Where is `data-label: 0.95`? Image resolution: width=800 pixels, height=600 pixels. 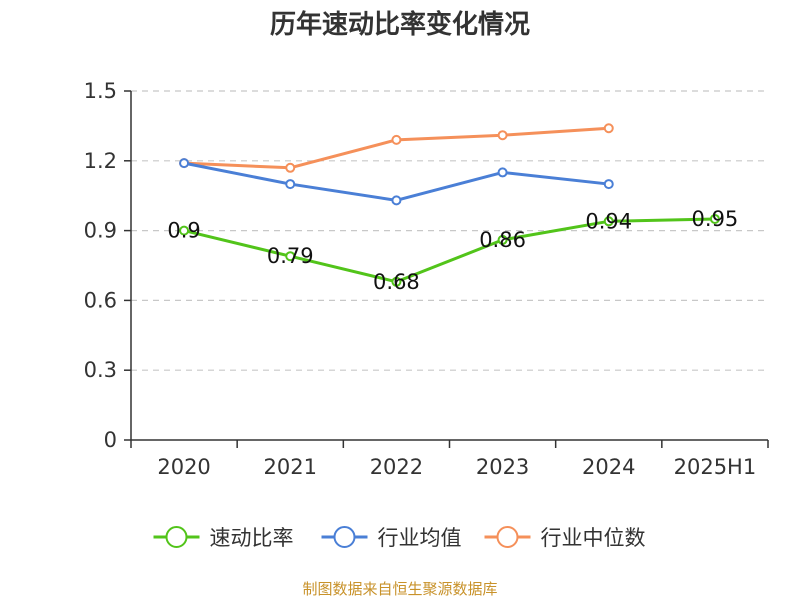 data-label: 0.95 is located at coordinates (715, 219).